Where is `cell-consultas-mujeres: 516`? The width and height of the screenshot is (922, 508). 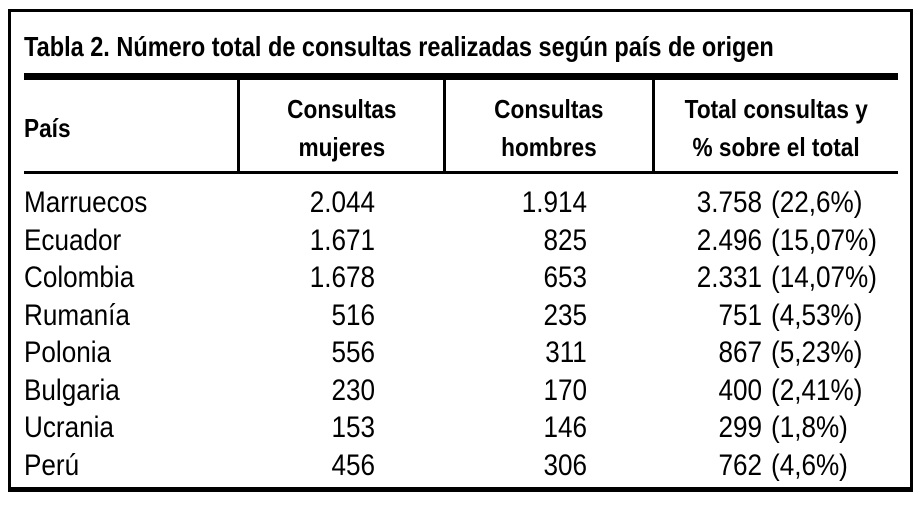
cell-consultas-mujeres: 516 is located at coordinates (340, 316).